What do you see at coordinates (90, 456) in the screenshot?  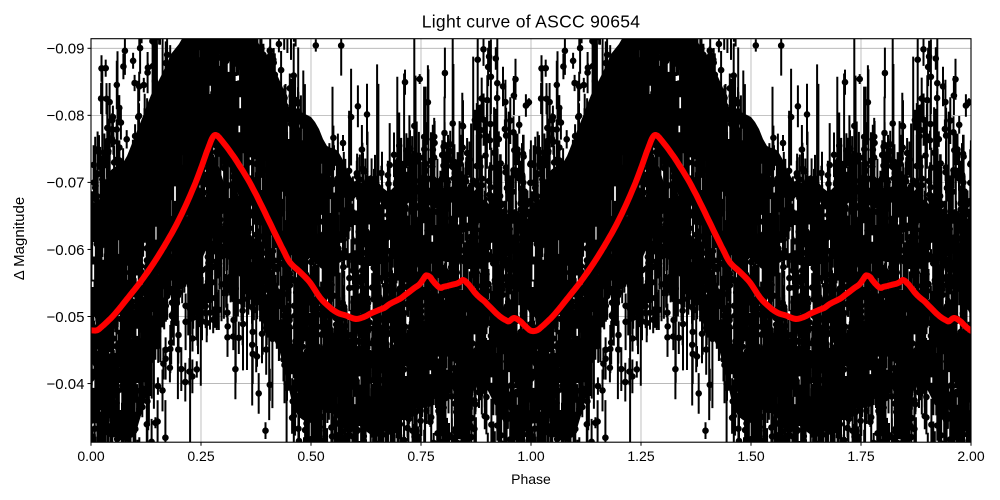 I see `svg-text: 0.00` at bounding box center [90, 456].